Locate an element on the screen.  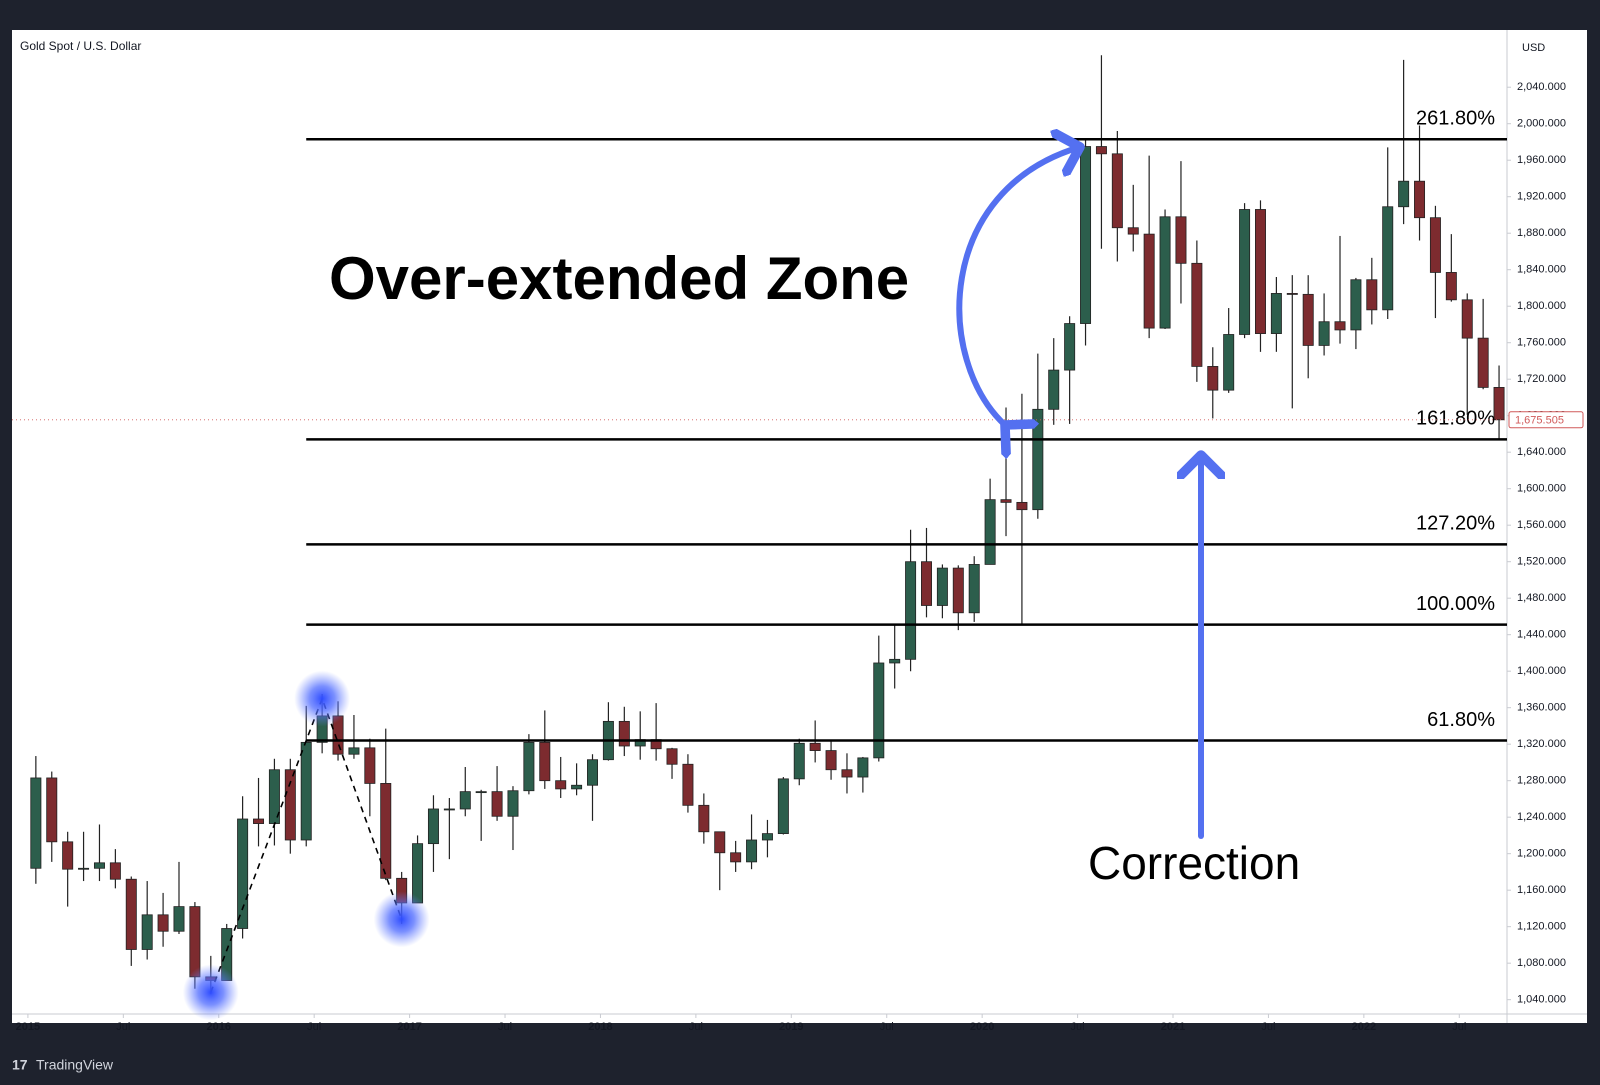
x-tick-label: 2017 is located at coordinates (409, 1027).